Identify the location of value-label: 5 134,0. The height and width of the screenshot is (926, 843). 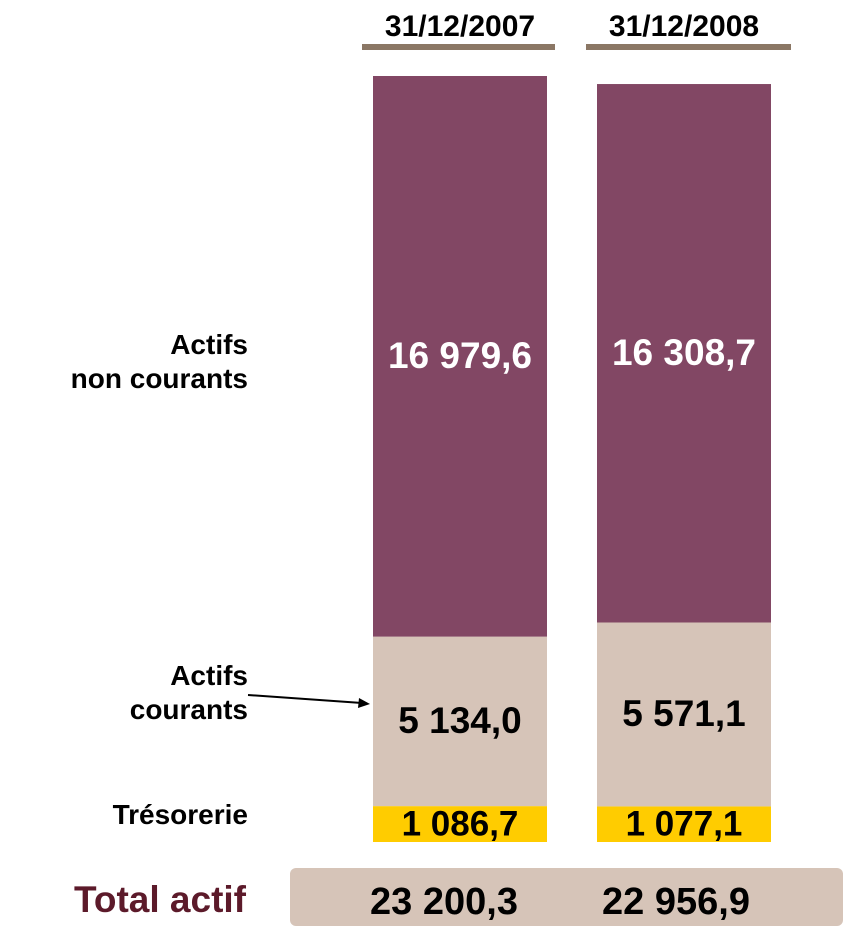
(459, 720).